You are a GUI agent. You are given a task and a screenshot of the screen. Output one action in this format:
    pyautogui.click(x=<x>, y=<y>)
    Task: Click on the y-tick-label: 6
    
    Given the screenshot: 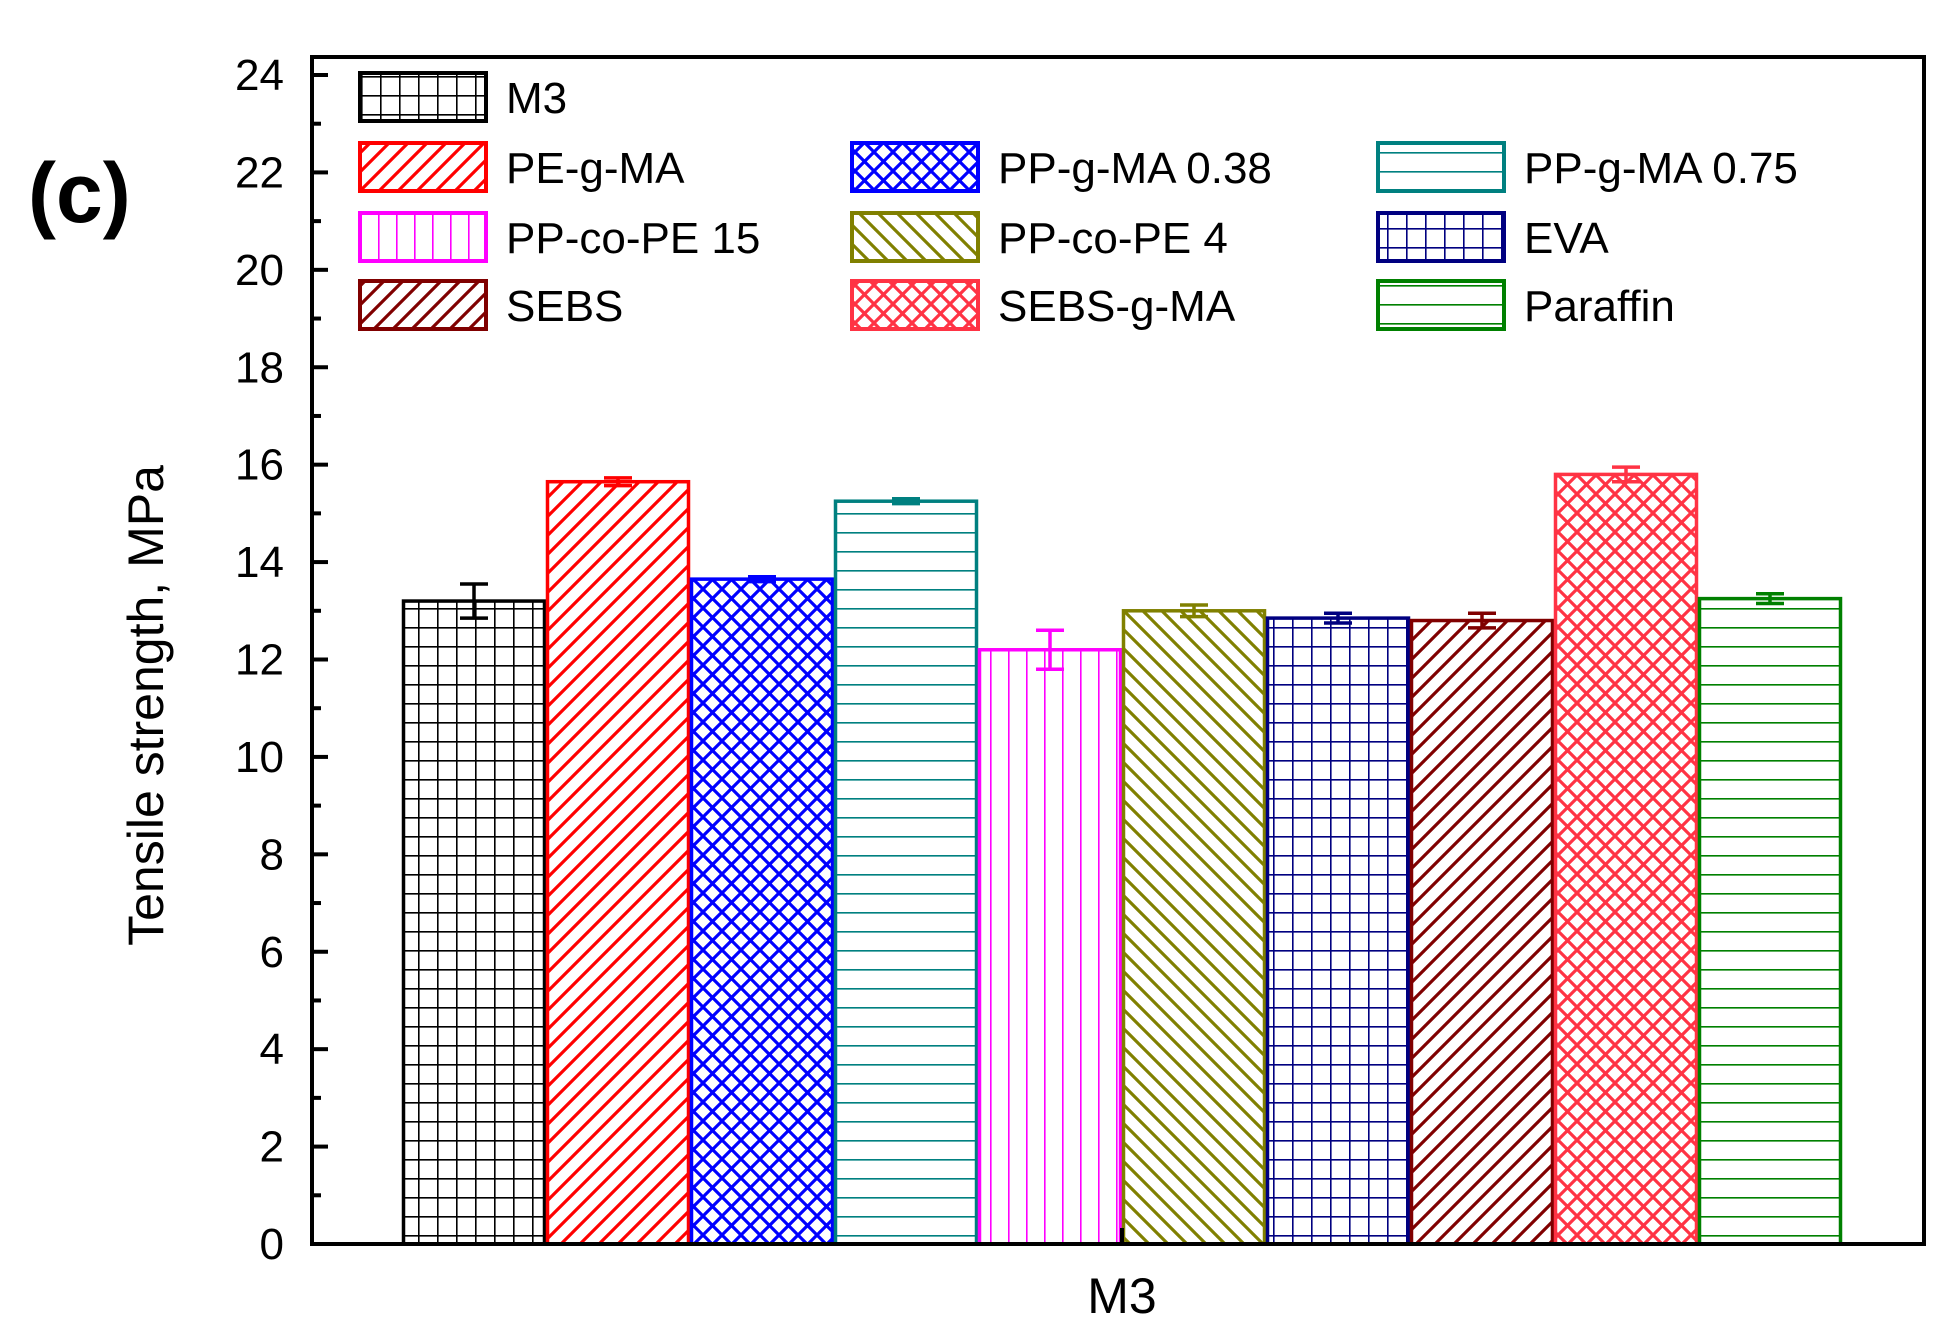 What is the action you would take?
    pyautogui.click(x=272, y=952)
    